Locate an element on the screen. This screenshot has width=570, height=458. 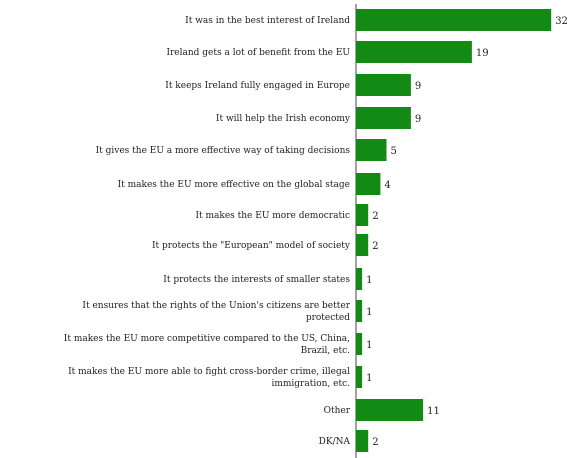
category-label-line: It makes the EU more democratic is located at coordinates (272, 216).